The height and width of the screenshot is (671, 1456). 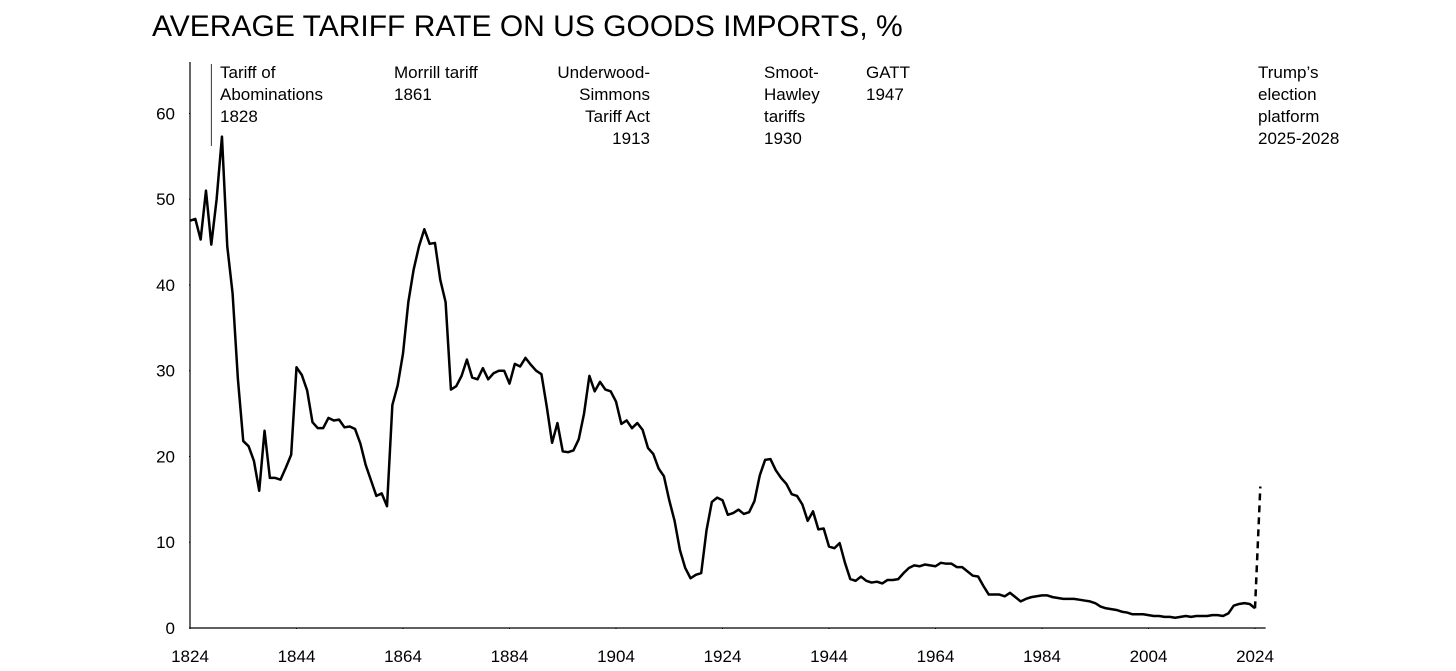 I want to click on projection-line, so click(x=1257, y=547).